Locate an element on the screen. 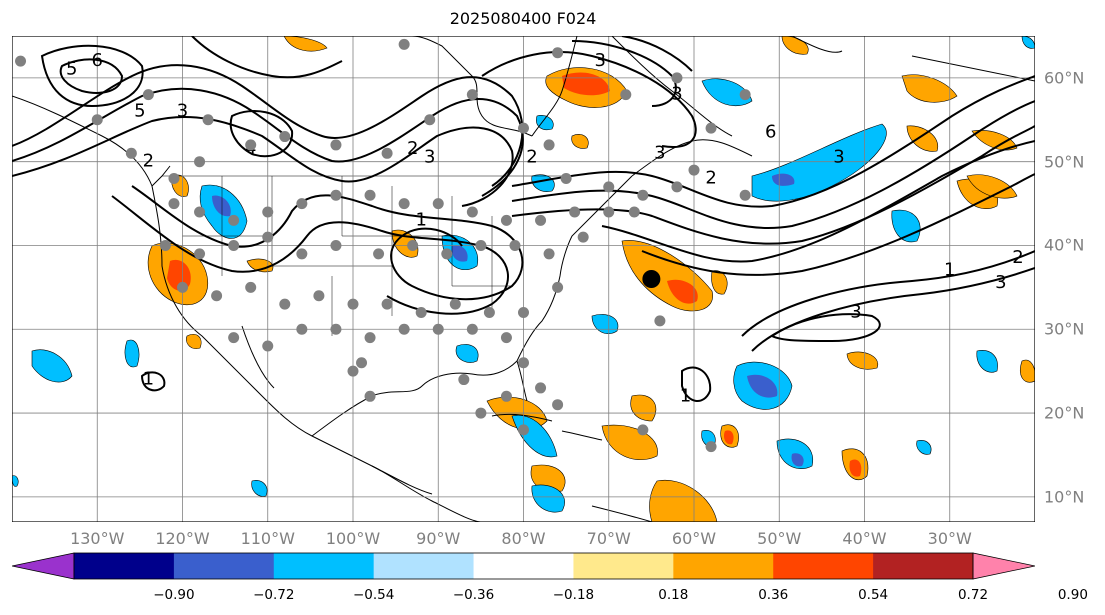 This screenshot has height=615, width=1105. contour-label: 6 is located at coordinates (770, 131).